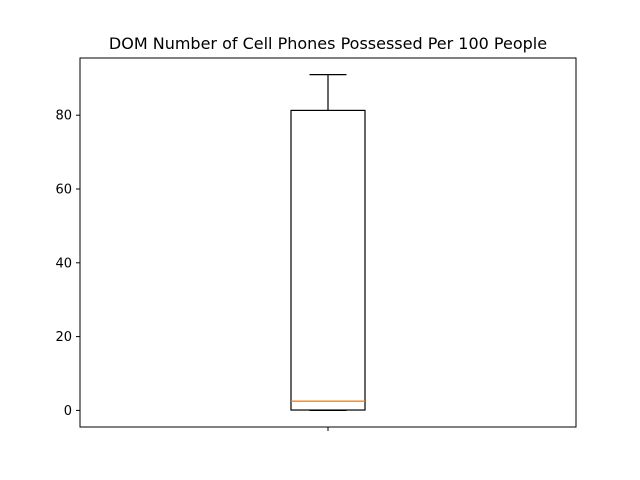 The height and width of the screenshot is (480, 640). I want to click on box-iqr, so click(328, 260).